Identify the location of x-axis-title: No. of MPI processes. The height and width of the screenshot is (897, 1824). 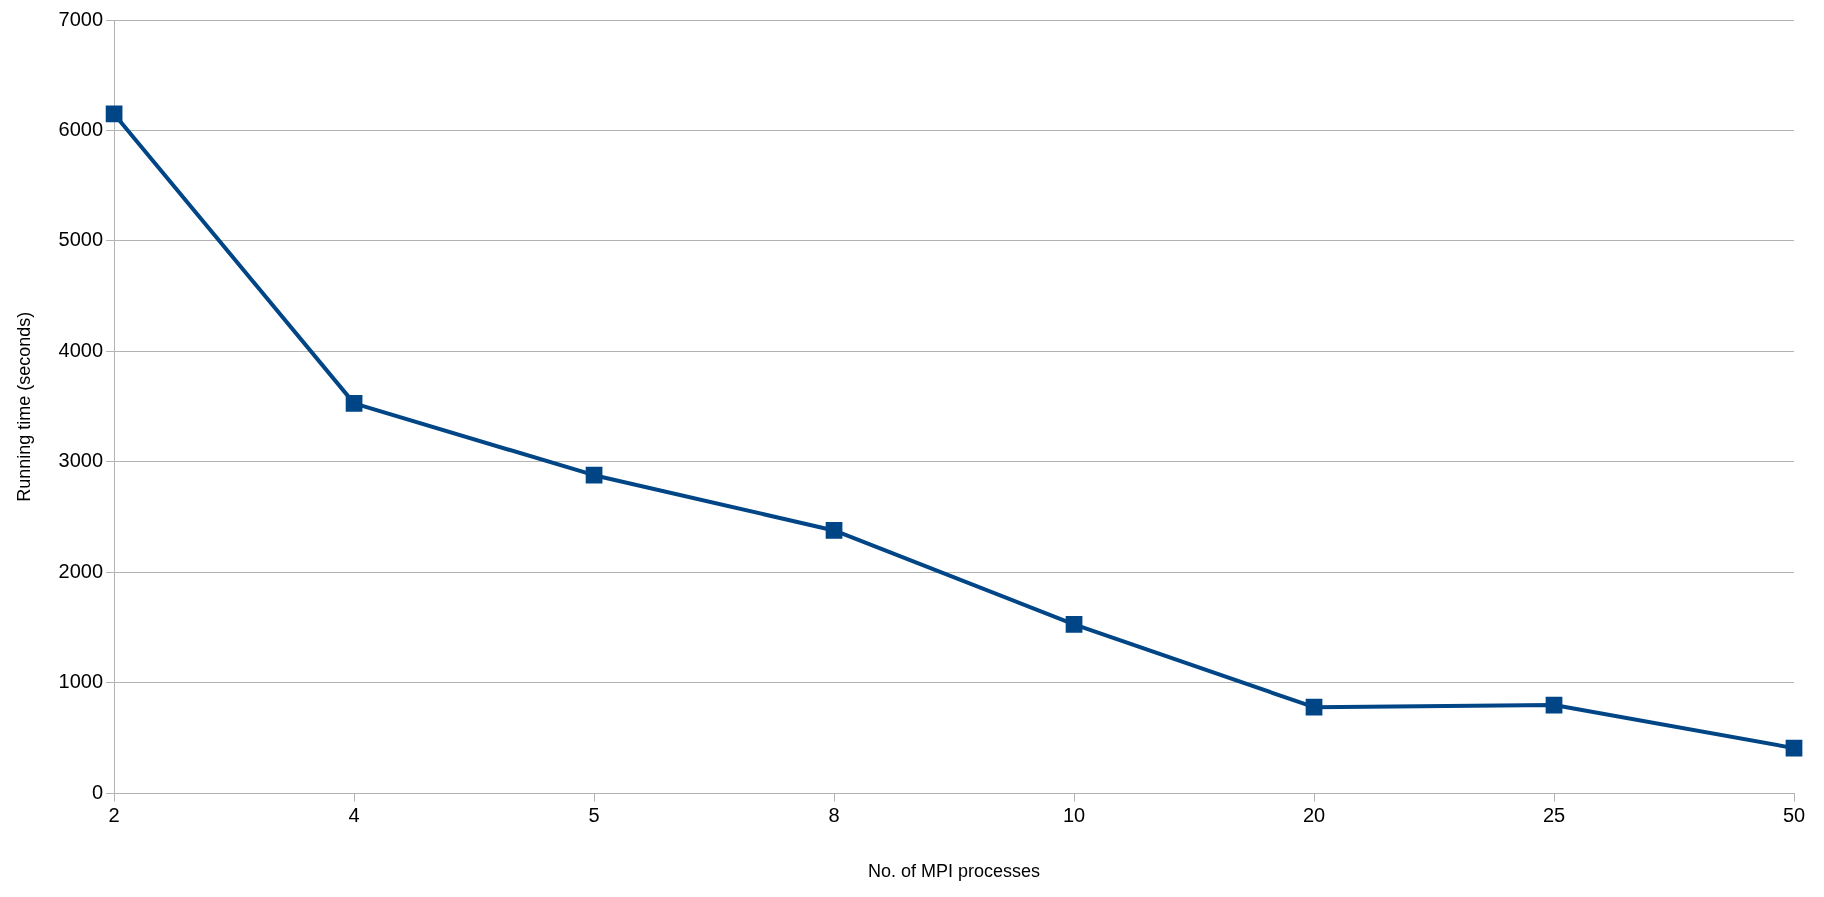
(954, 871).